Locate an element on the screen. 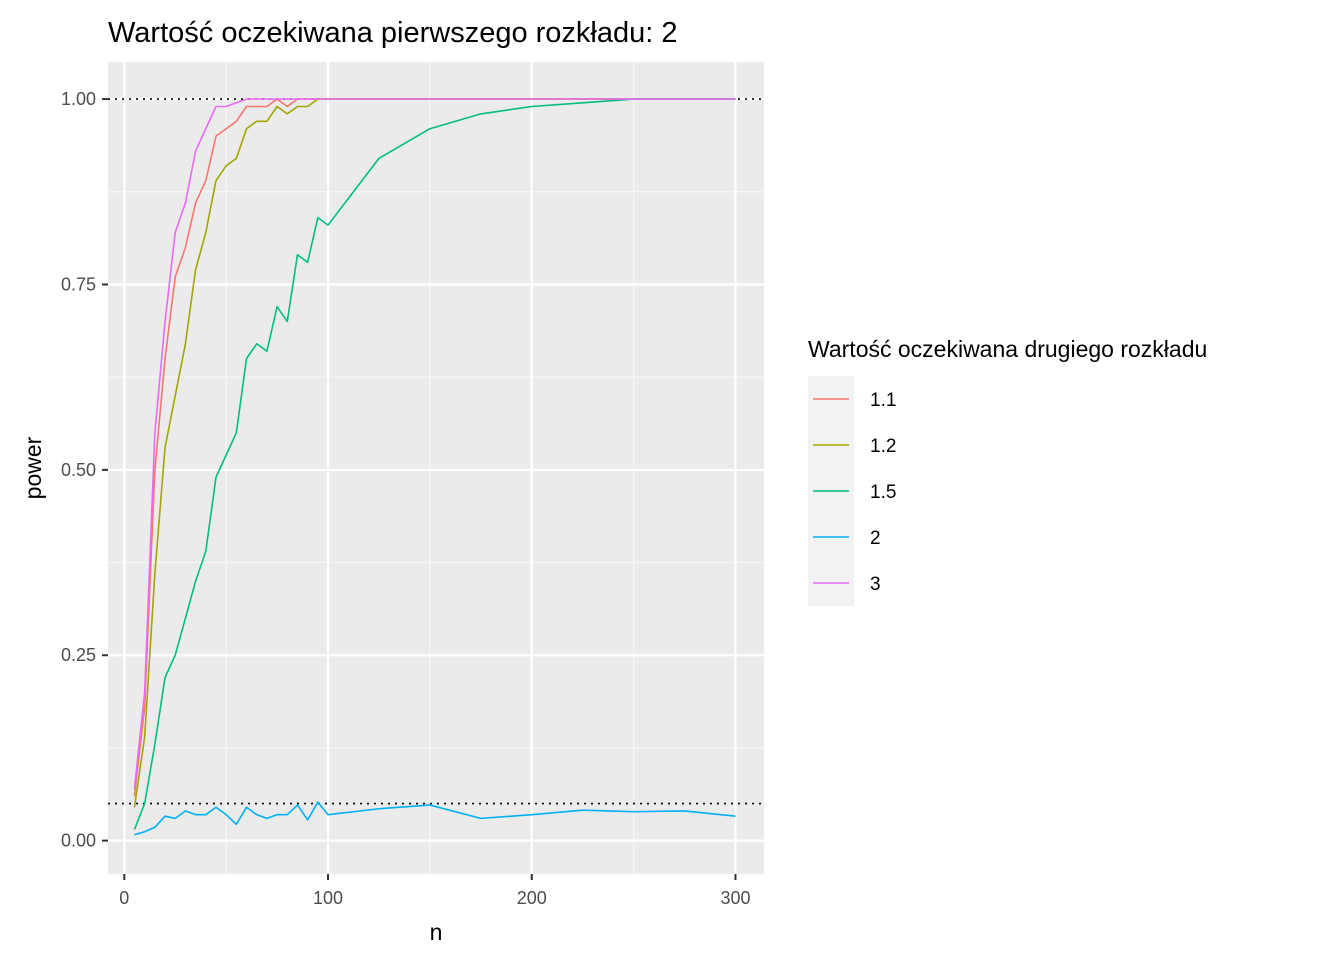 Image resolution: width=1344 pixels, height=960 pixels. legend-label: 3 is located at coordinates (875, 584).